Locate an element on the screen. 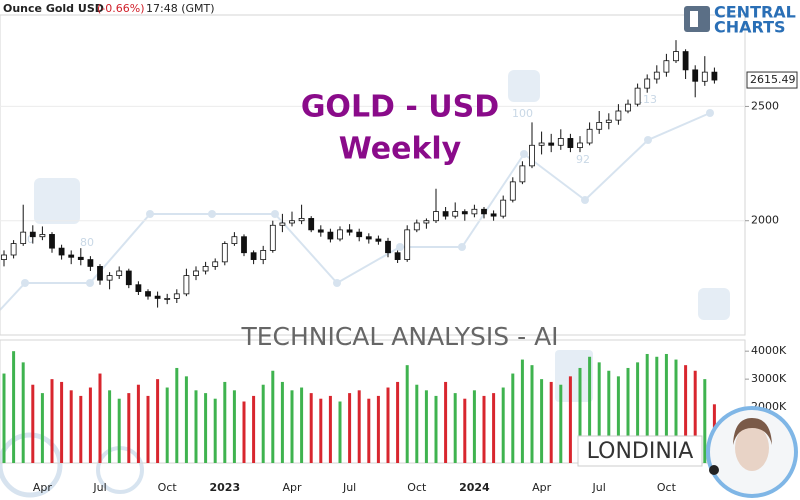 This screenshot has width=800, height=500. watermark-subtitle: Weekly is located at coordinates (400, 149).